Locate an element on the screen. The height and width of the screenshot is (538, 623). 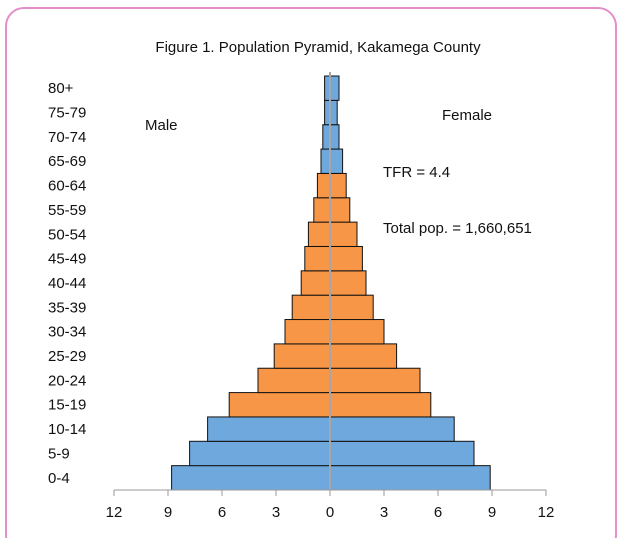
y-tick-label: 10-14 is located at coordinates (67, 429).